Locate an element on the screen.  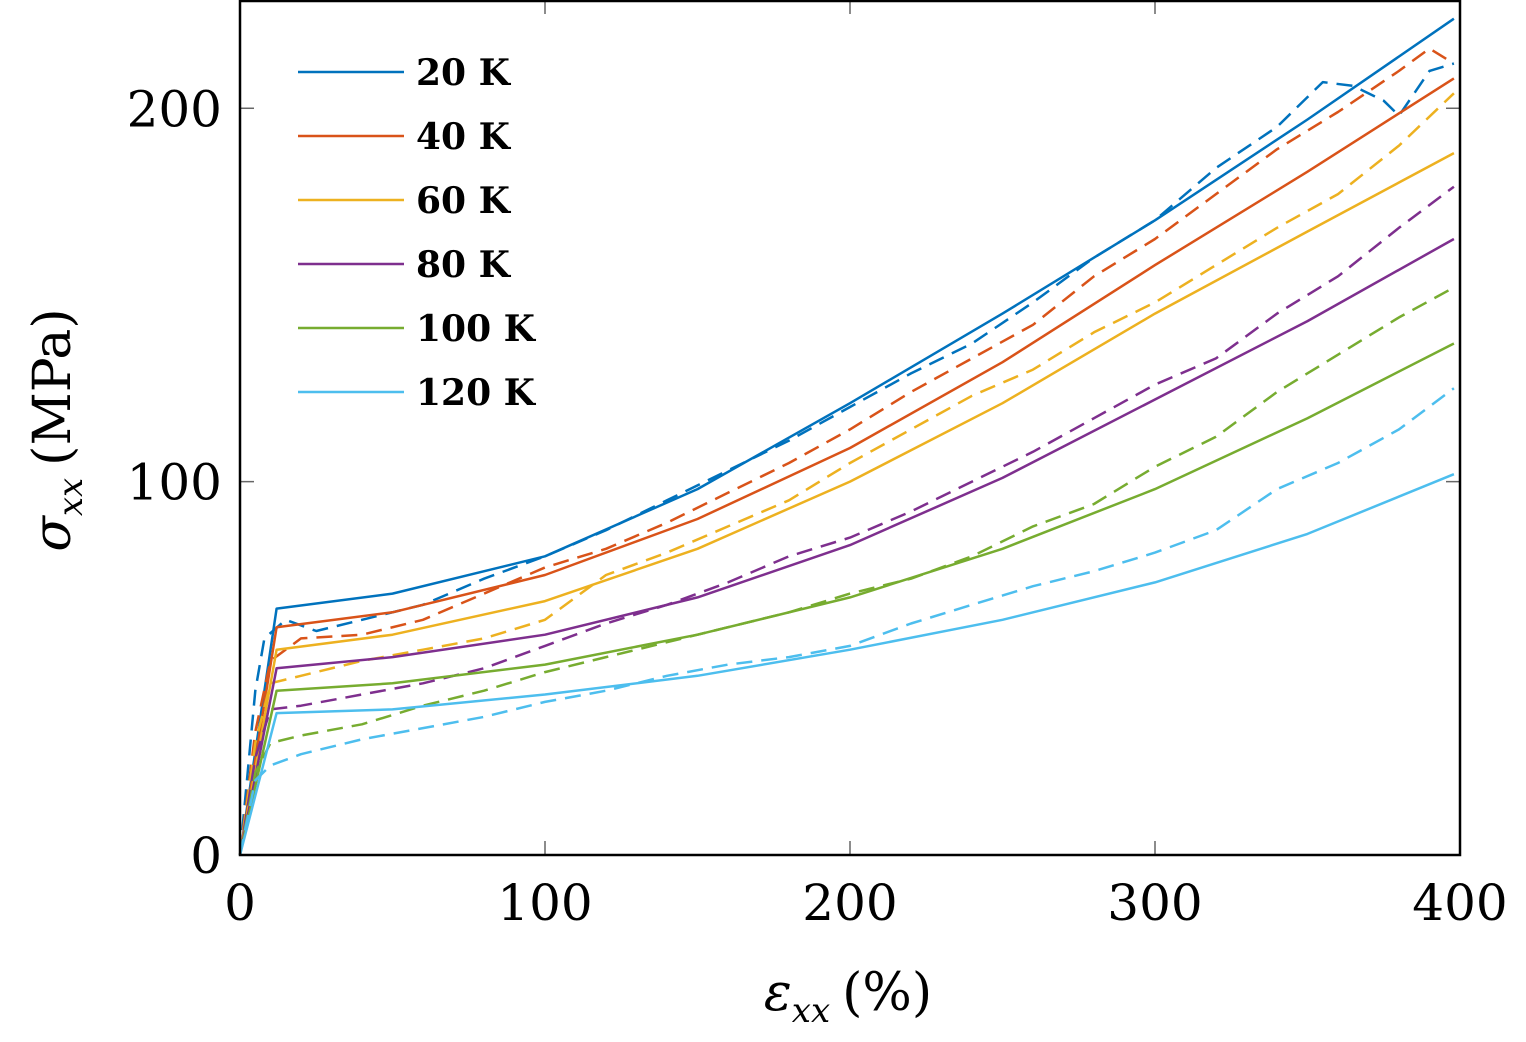
x-tick-label-2: 200 is located at coordinates (849, 903).